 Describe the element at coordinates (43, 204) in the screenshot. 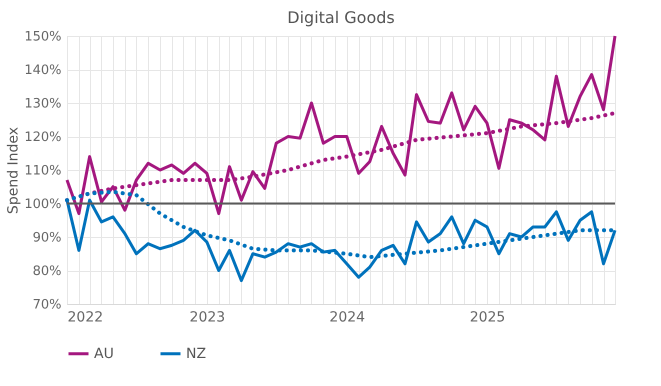

I see `y-tick-label: 100%` at that location.